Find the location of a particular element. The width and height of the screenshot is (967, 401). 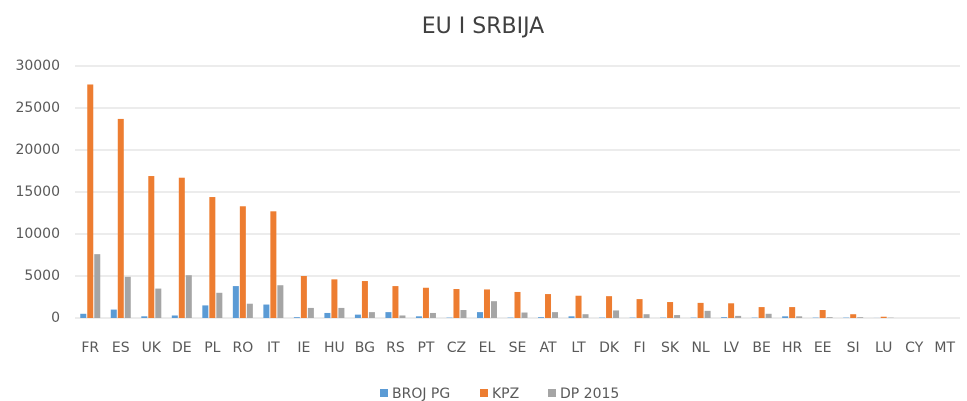

y-tick-label: 0 is located at coordinates (55, 318).